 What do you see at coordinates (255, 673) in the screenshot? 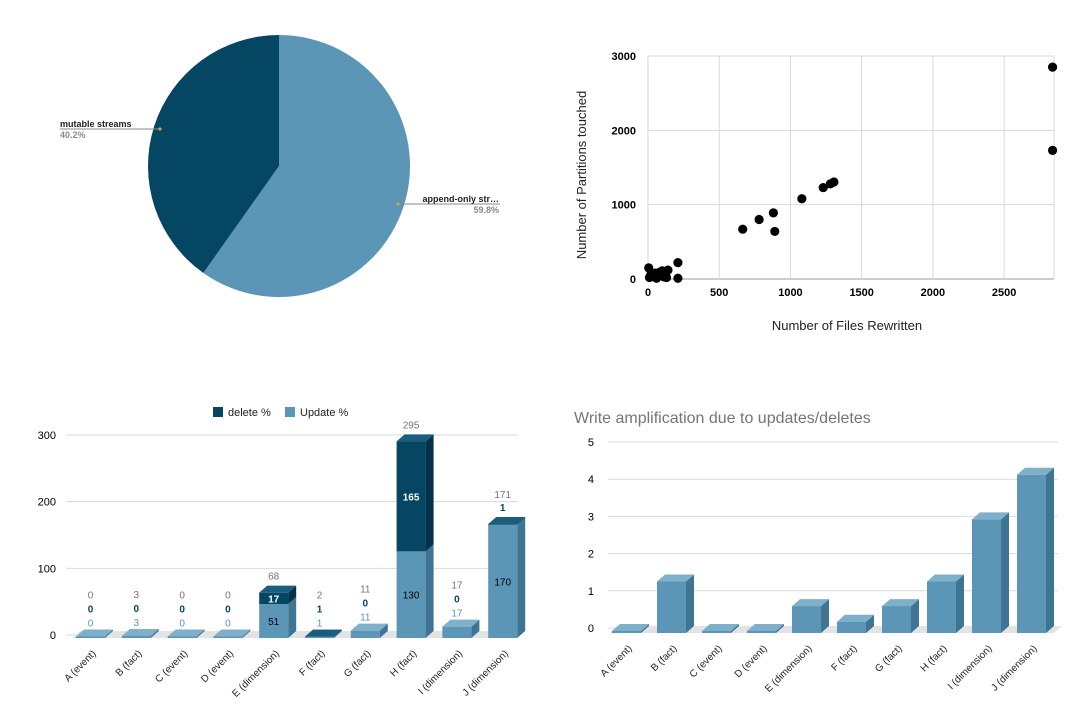
I see `stacked-category-label: E (dimension)` at bounding box center [255, 673].